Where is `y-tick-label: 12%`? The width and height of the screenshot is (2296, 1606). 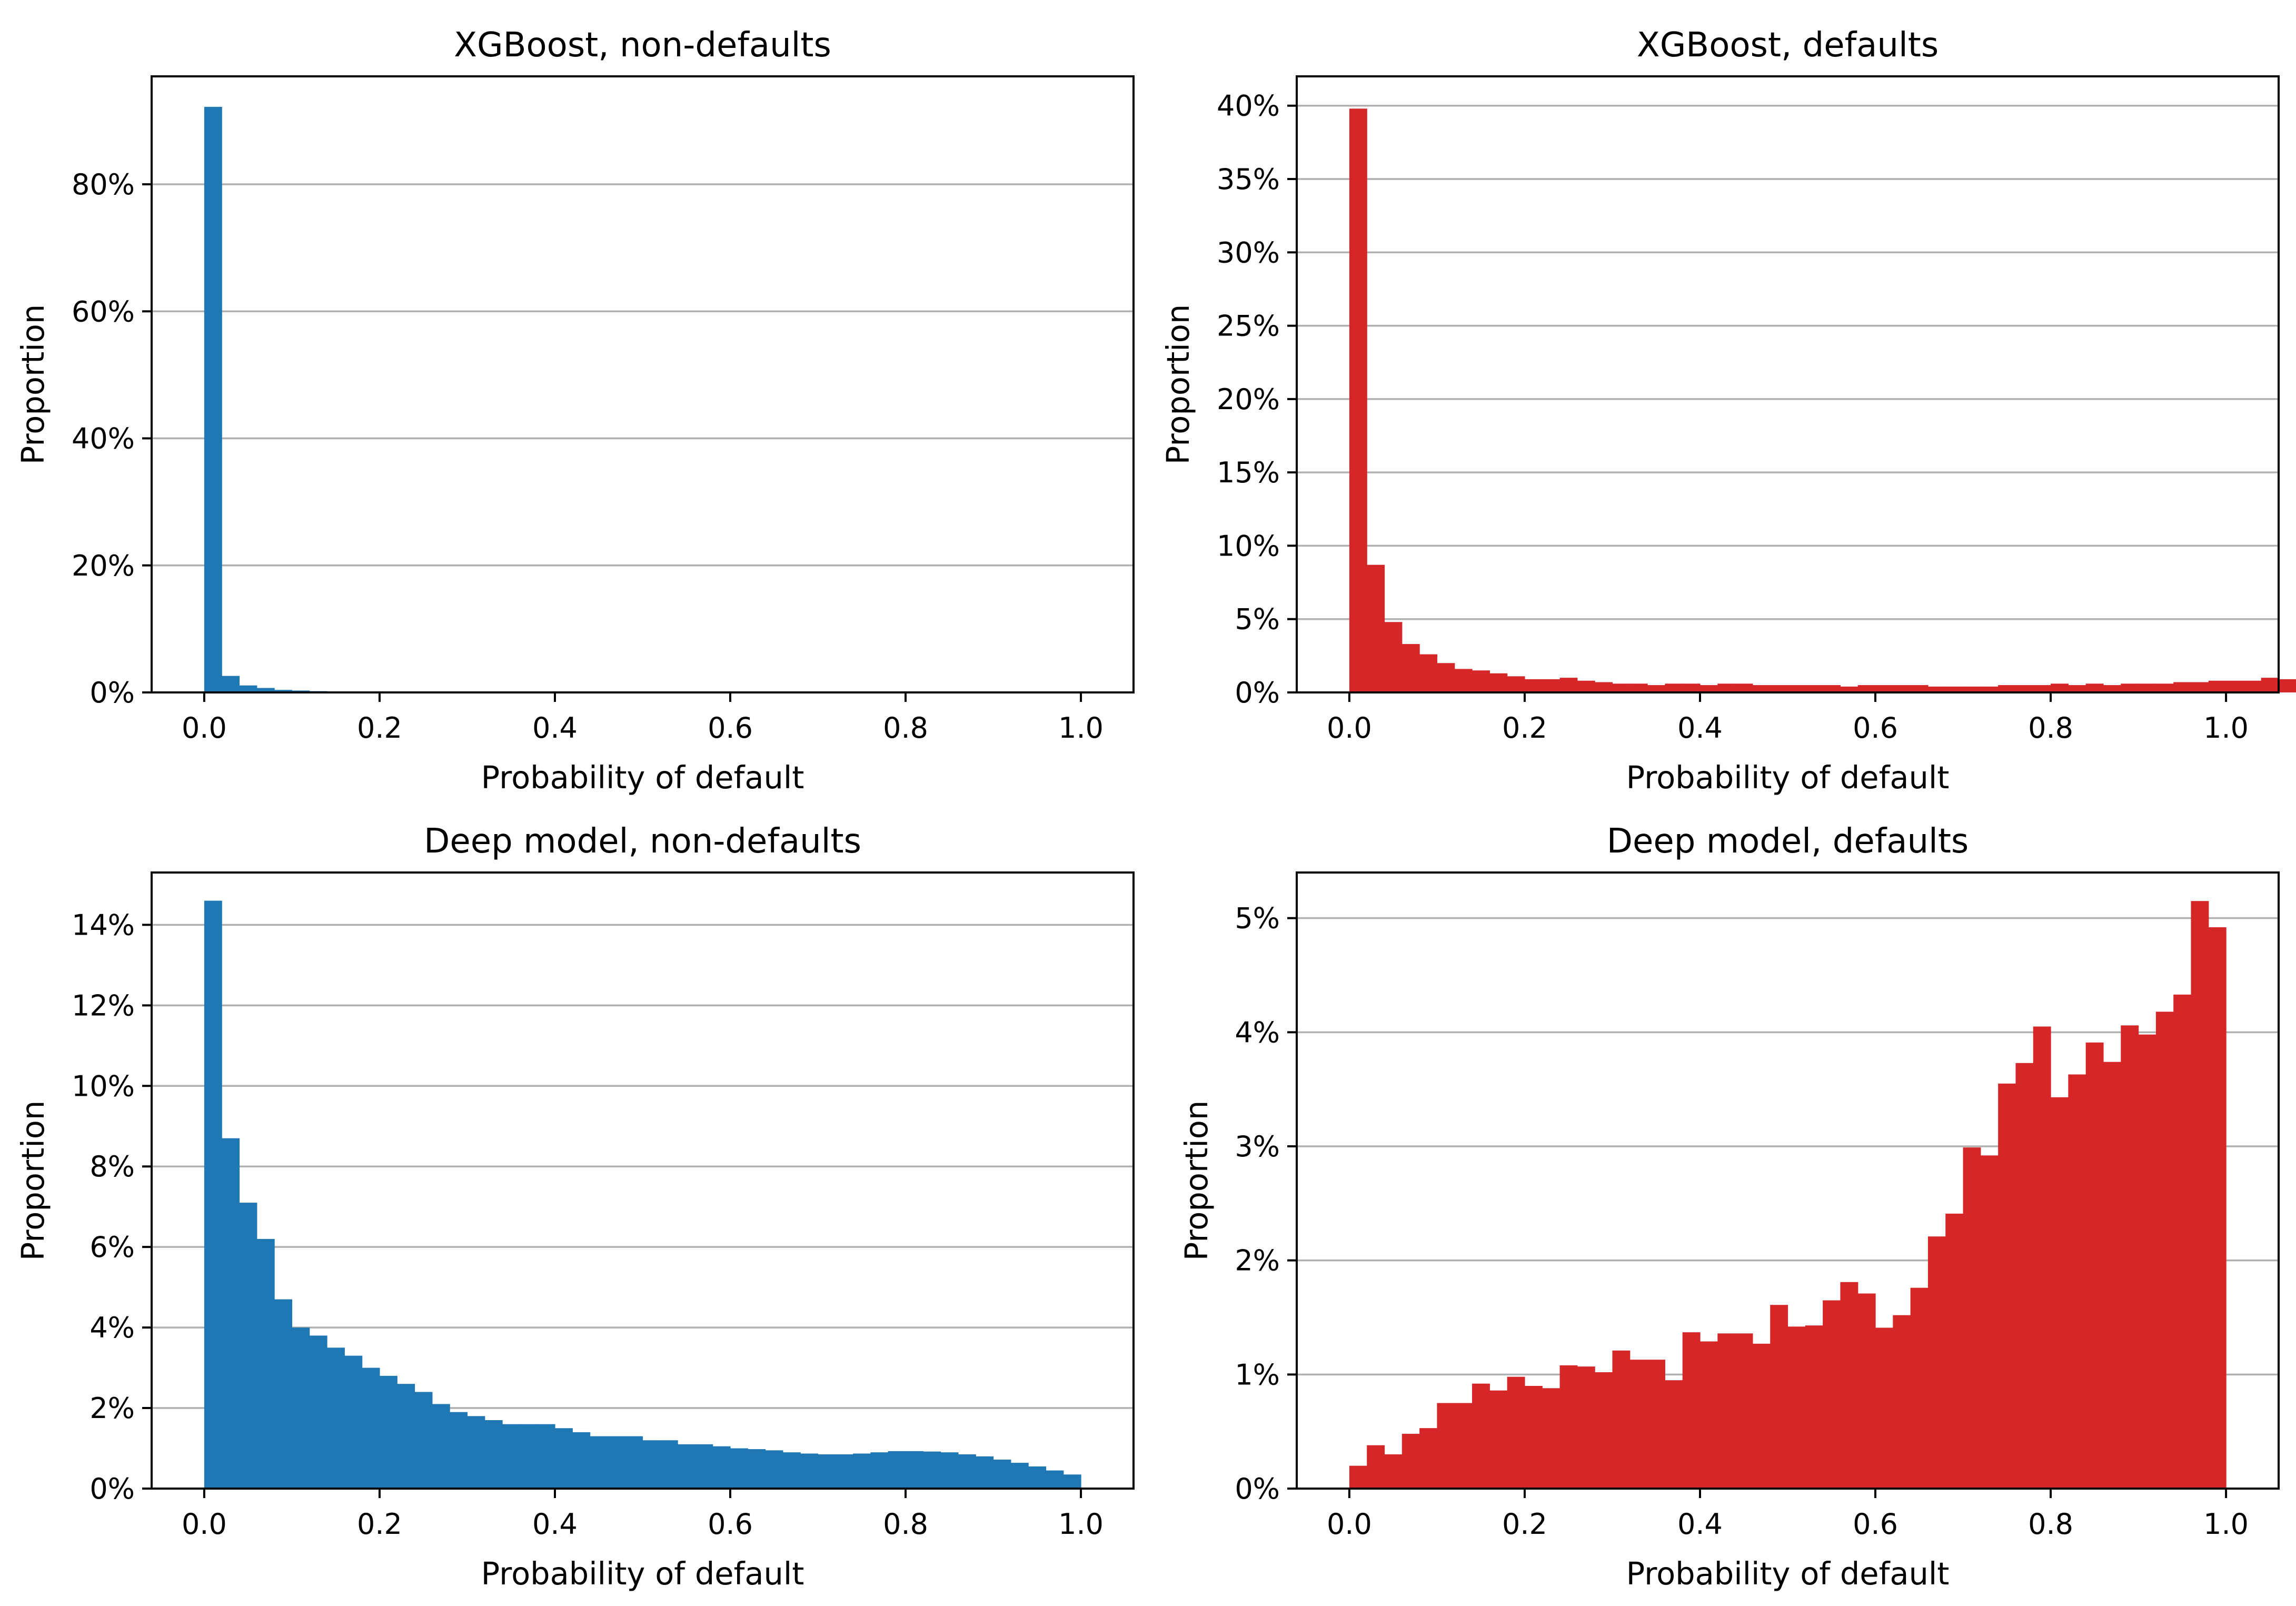 y-tick-label: 12% is located at coordinates (103, 1006).